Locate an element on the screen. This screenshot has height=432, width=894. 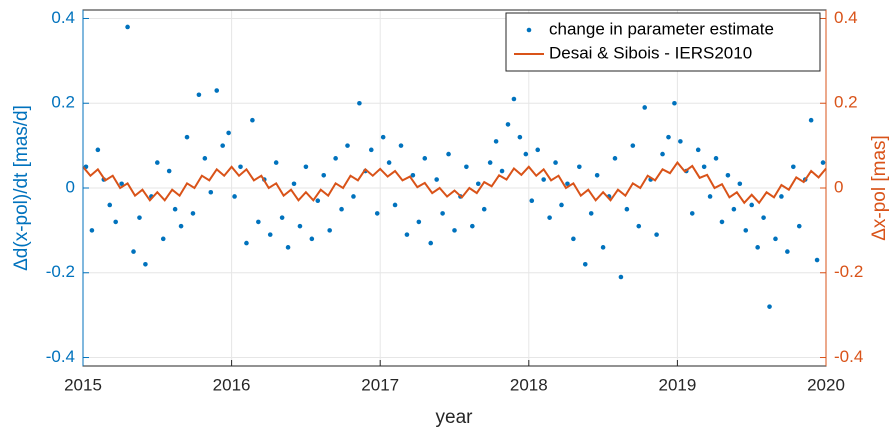
x-tick-label: 2017 is located at coordinates (380, 384).